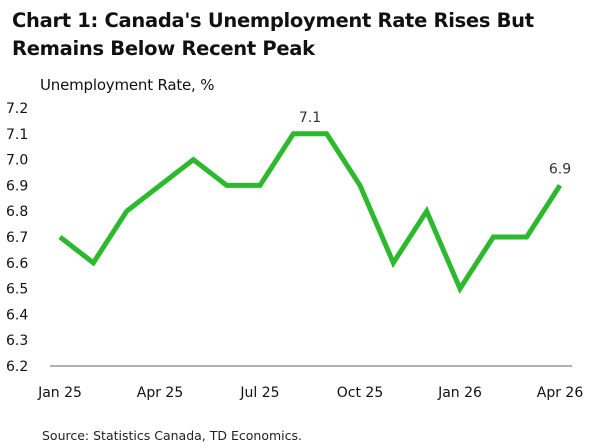 This screenshot has width=600, height=448. What do you see at coordinates (17, 341) in the screenshot?
I see `y-tick-6-3: 6.3` at bounding box center [17, 341].